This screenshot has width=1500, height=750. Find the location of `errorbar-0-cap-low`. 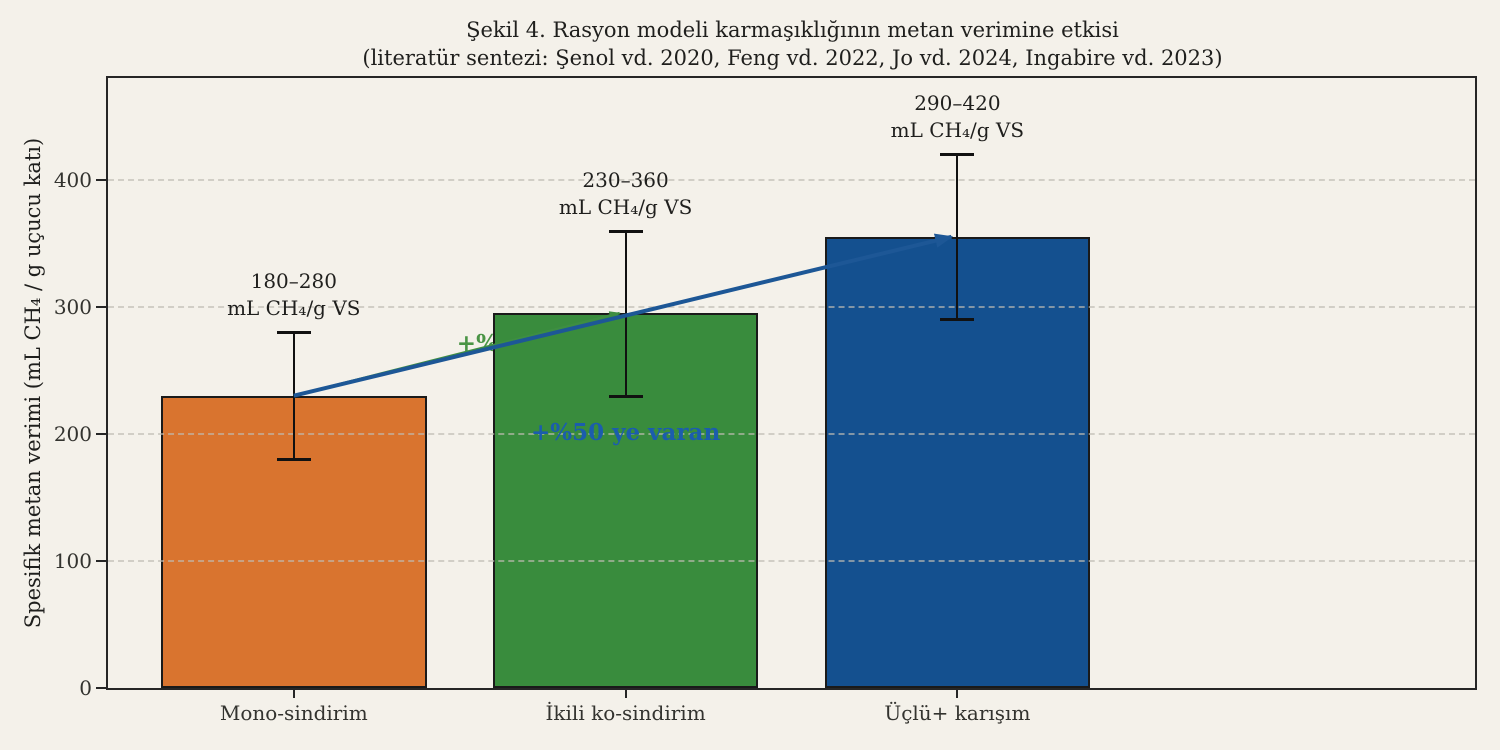

errorbar-0-cap-low is located at coordinates (293, 460).